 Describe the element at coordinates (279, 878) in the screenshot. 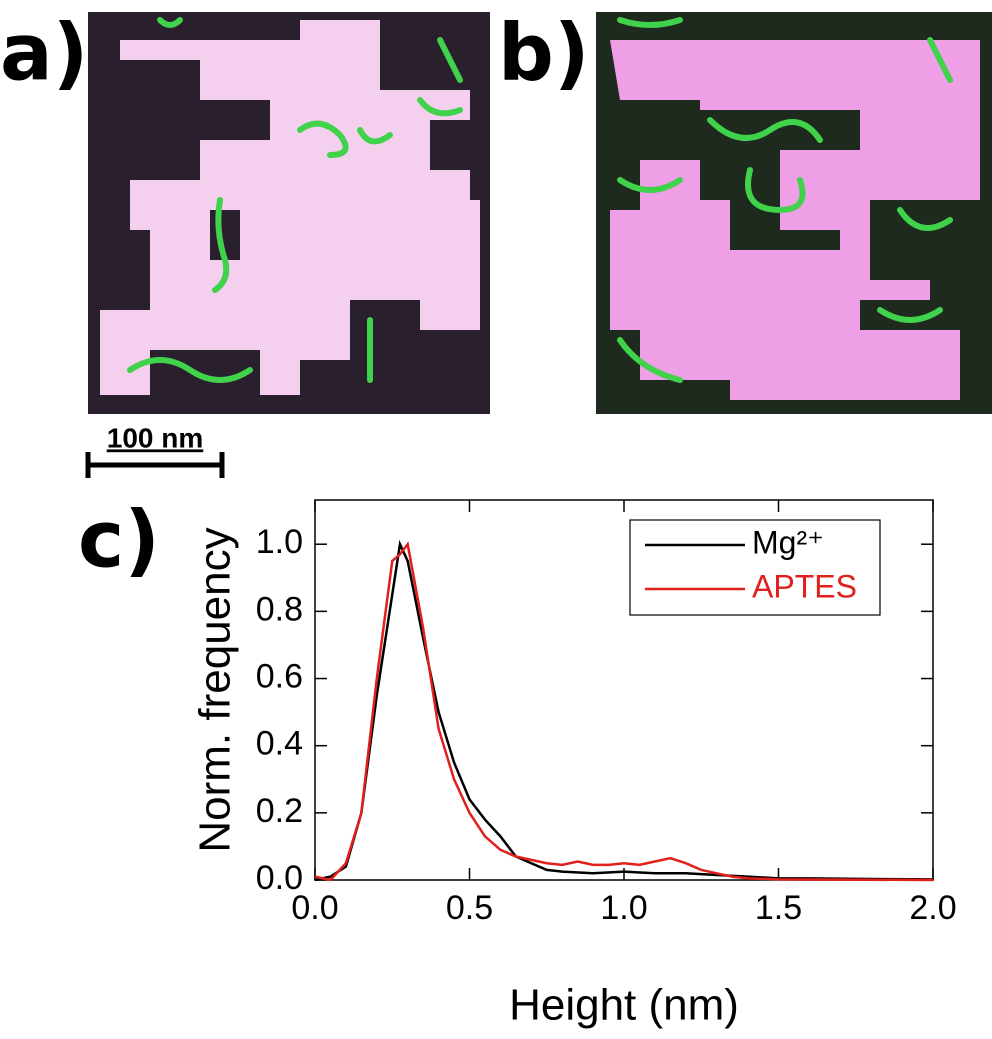

I see `y-tick-label: 0.0` at that location.